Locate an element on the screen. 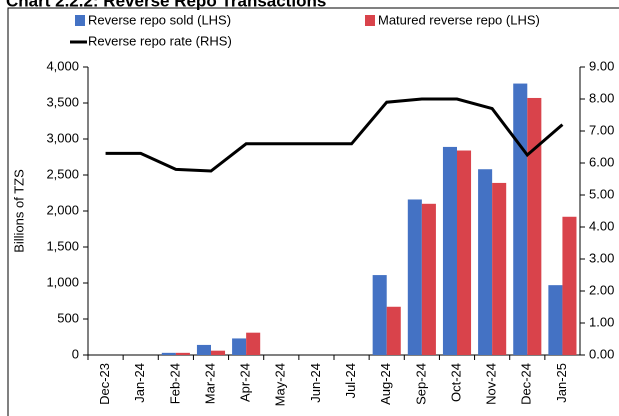  y2-tick-label: 9.00 is located at coordinates (601, 65).